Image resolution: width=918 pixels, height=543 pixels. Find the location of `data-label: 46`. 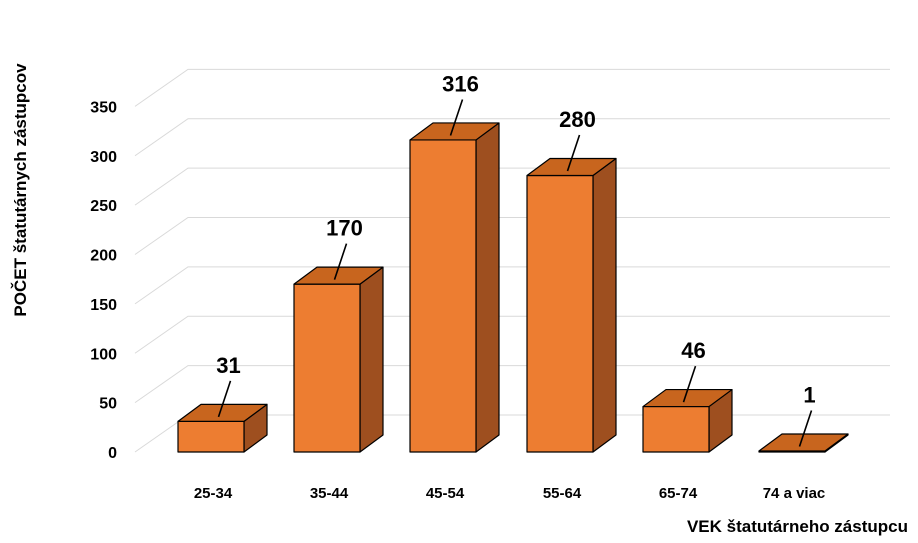

data-label: 46 is located at coordinates (693, 350).